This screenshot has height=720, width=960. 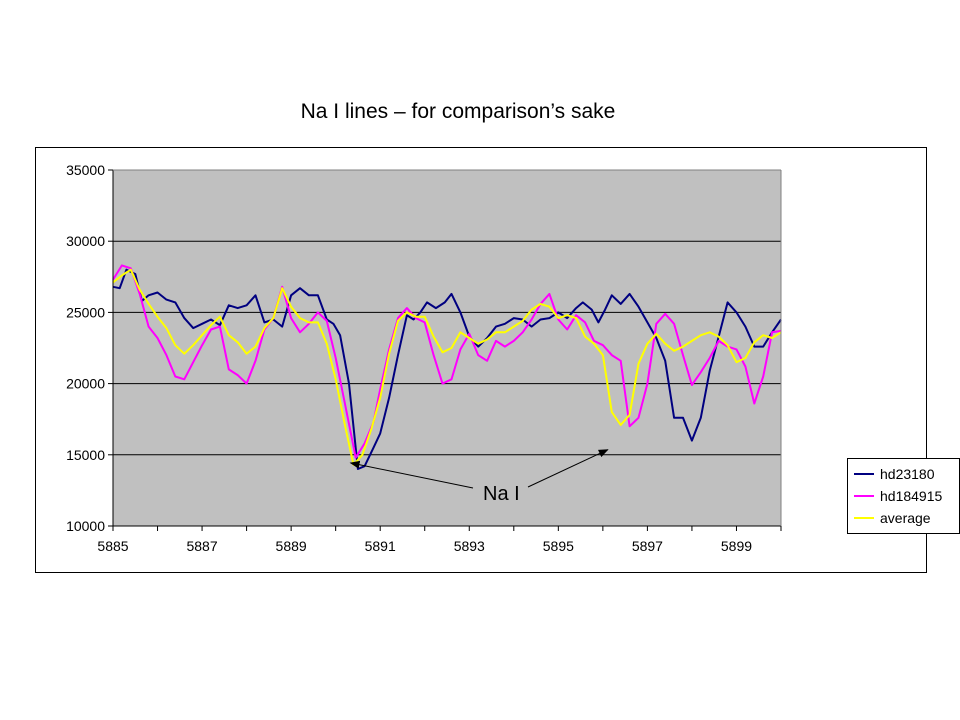 I want to click on y-tick-label: 15000, so click(x=85, y=455).